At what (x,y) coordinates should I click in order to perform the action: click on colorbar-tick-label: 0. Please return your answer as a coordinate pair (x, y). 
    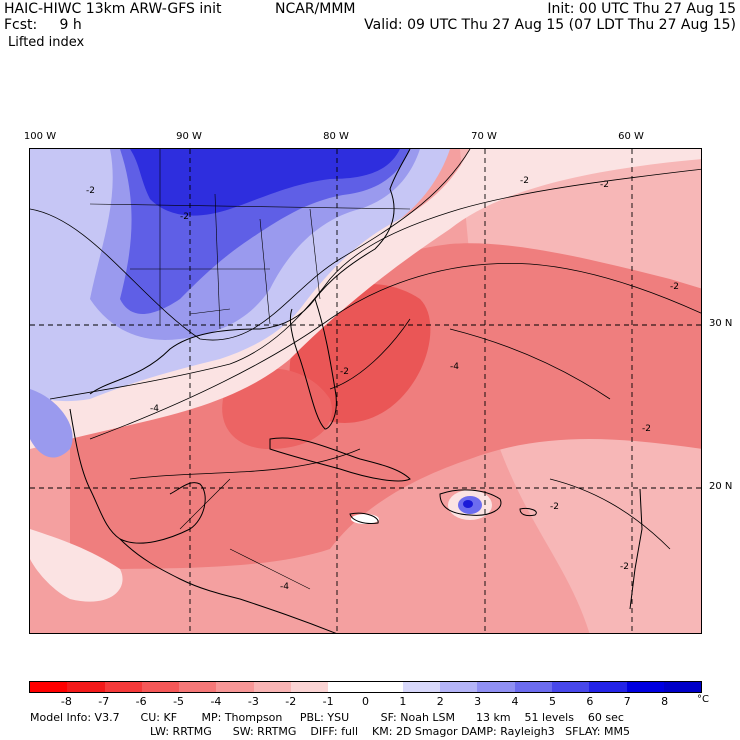
    Looking at the image, I should click on (365, 701).